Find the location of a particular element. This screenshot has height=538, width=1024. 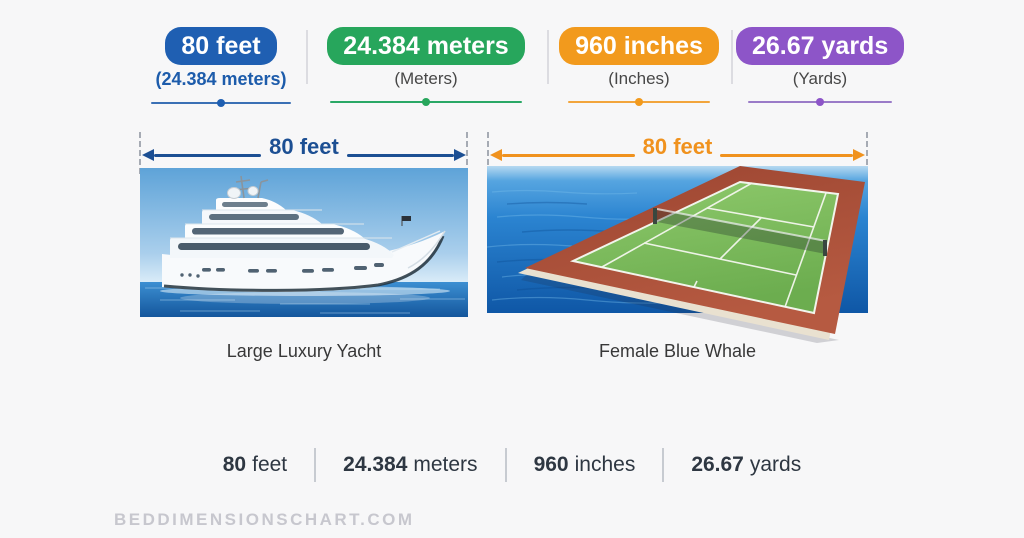

unit-subtitle: (Meters) is located at coordinates (426, 78).